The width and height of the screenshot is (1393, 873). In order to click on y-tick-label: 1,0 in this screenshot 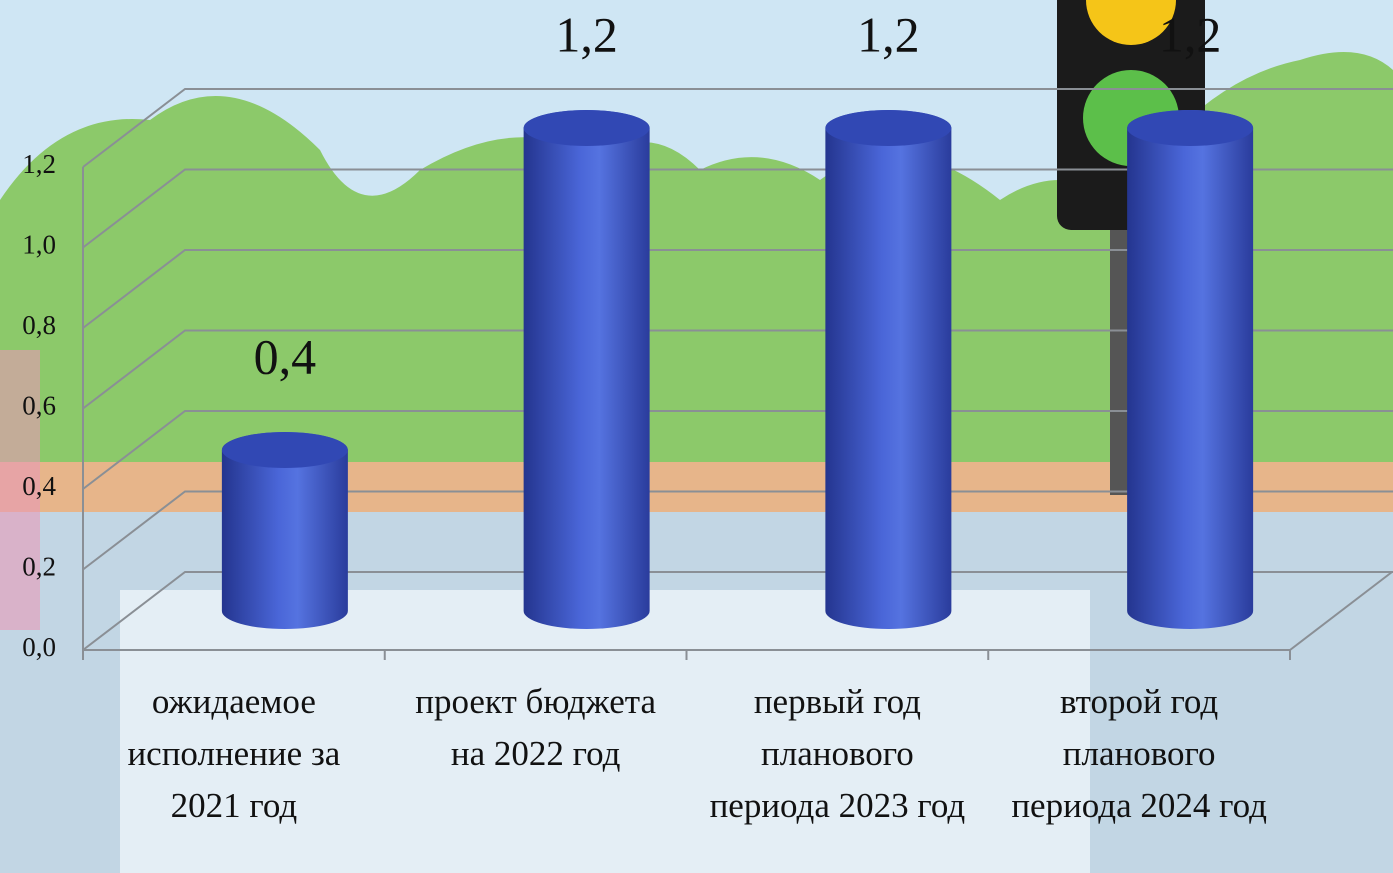, I will do `click(39, 245)`.